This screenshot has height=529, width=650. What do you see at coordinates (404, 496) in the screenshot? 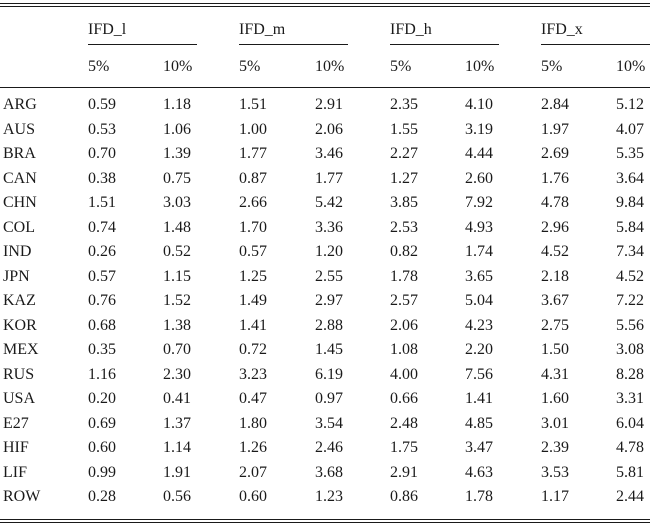
I see `value-cell: 0.86` at bounding box center [404, 496].